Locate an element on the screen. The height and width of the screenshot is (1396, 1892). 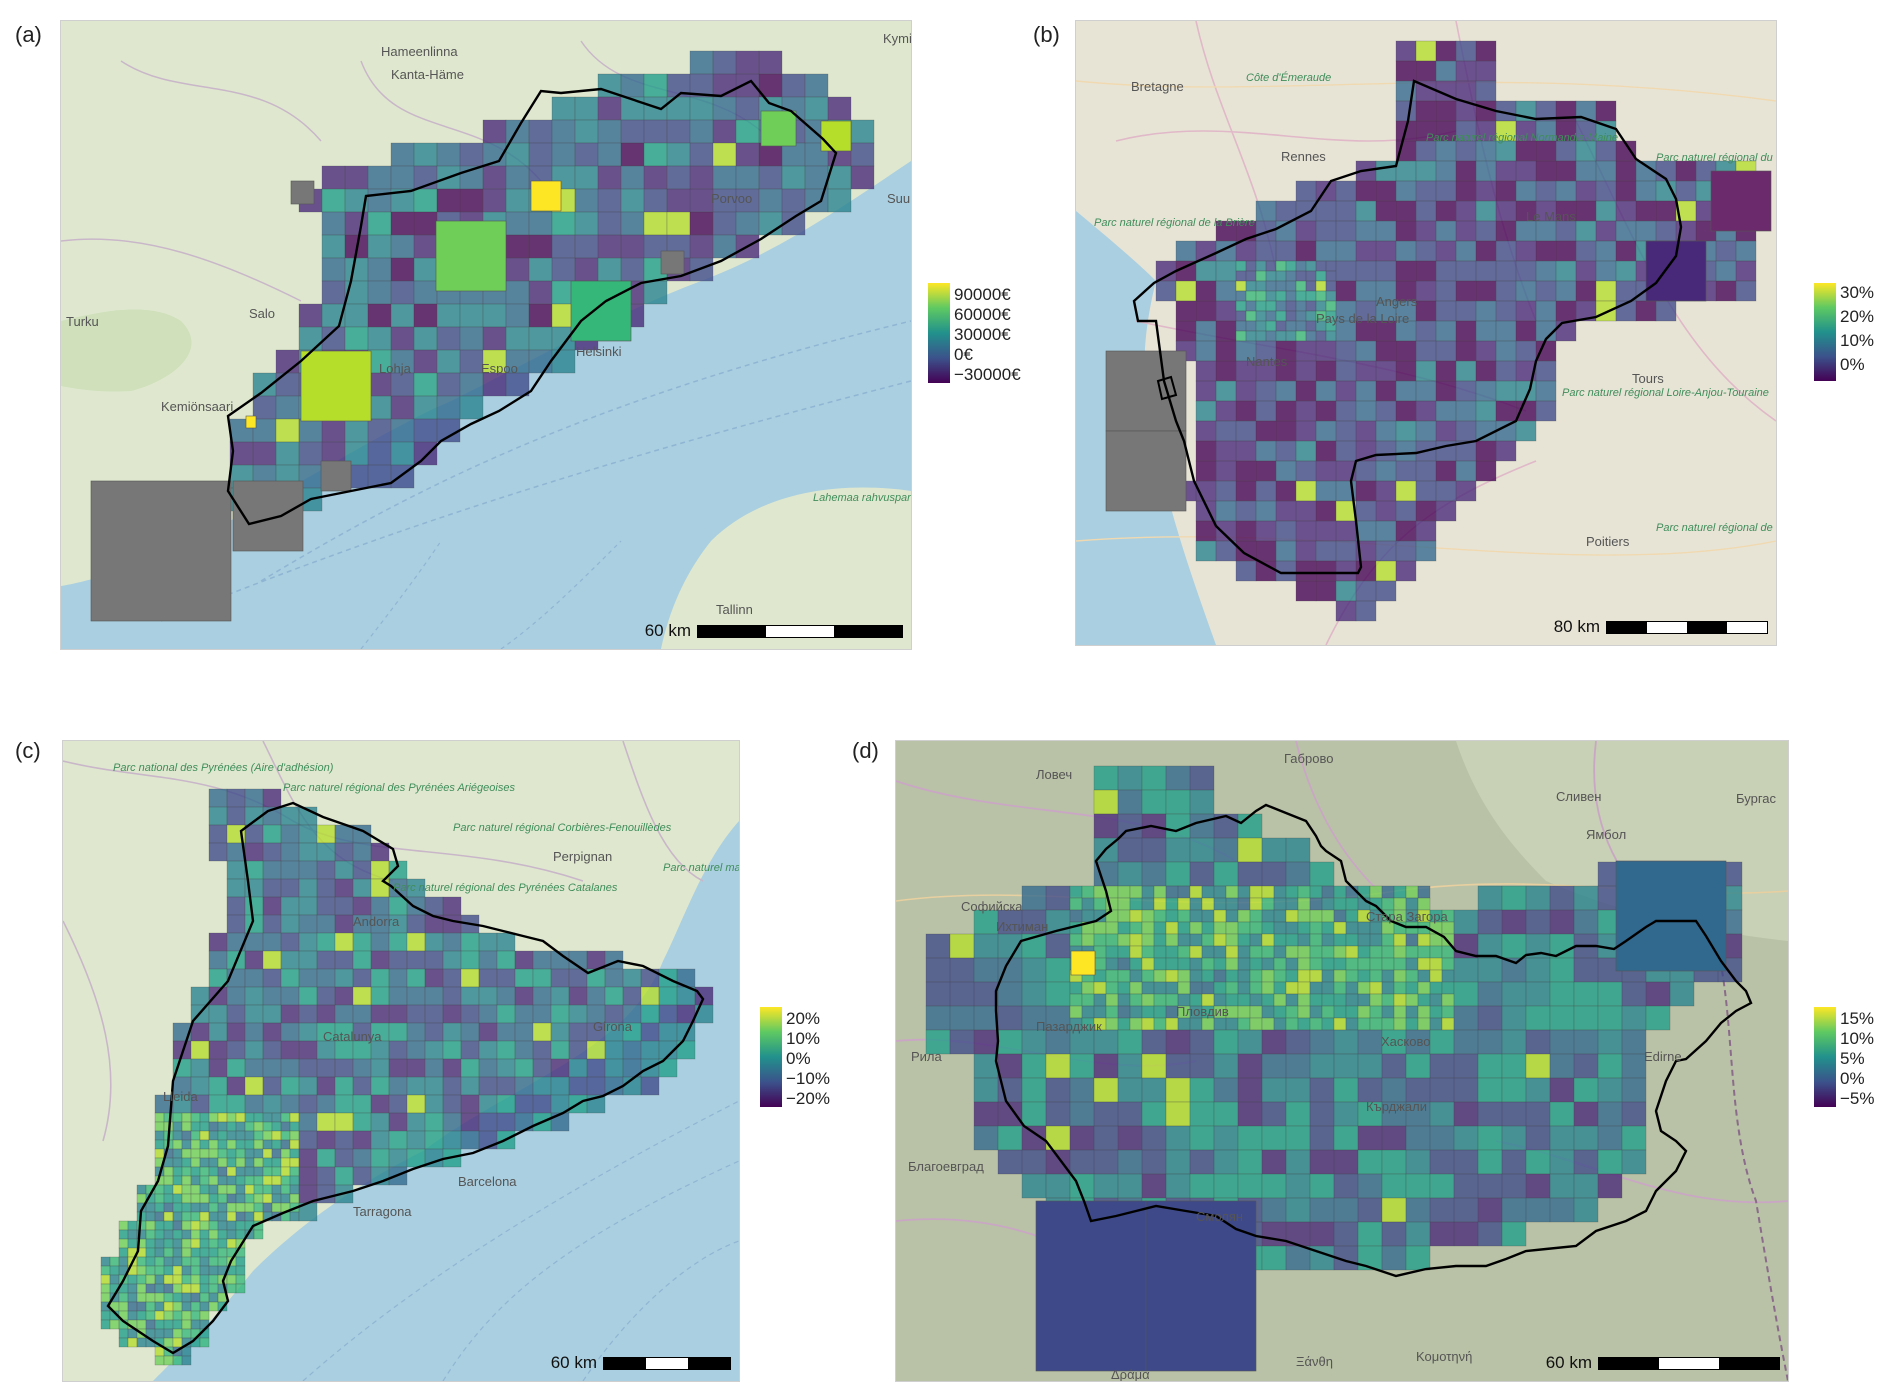
place-name-b: Bretagne is located at coordinates (1157, 86).